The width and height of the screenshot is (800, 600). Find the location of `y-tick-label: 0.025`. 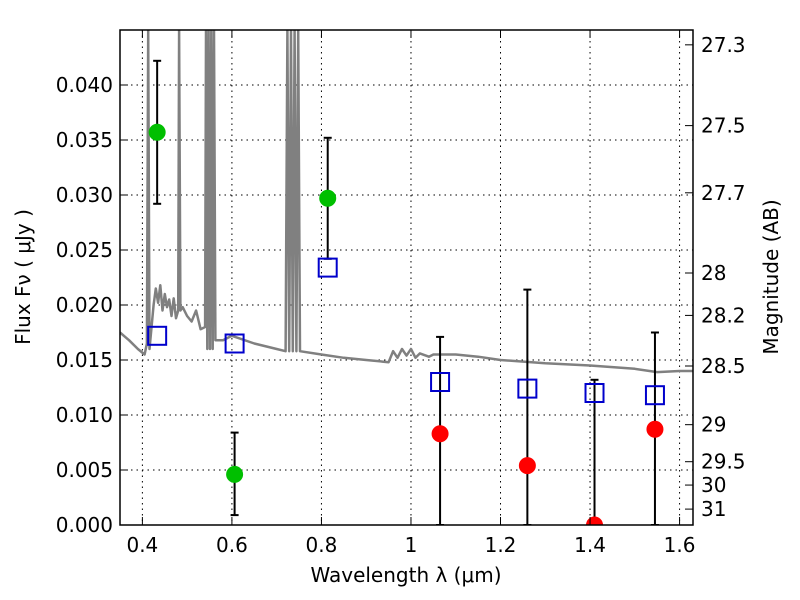

y-tick-label: 0.025 is located at coordinates (84, 250).